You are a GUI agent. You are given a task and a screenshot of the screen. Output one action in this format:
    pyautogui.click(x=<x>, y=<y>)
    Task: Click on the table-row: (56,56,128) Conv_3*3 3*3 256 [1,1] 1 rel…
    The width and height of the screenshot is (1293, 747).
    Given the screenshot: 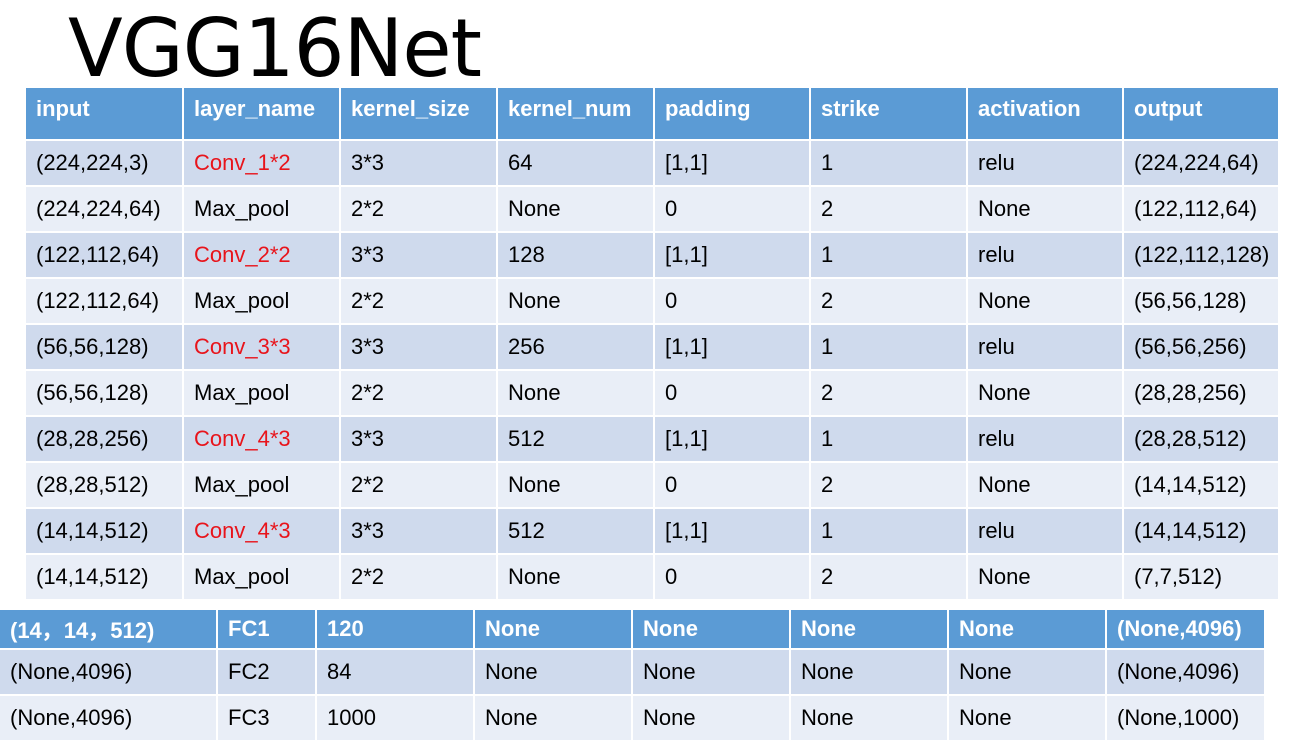 What is the action you would take?
    pyautogui.click(x=652, y=347)
    